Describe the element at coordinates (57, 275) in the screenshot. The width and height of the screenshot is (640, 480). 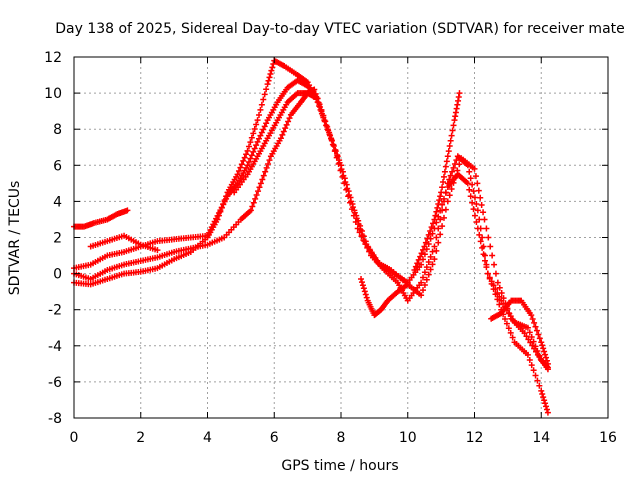
I see `y-tick-label: 0` at that location.